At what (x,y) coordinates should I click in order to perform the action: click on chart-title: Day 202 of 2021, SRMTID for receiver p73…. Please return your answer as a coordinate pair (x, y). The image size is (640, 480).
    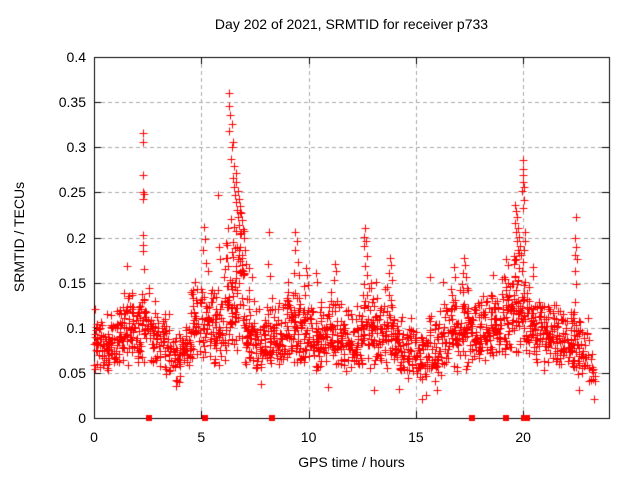
    Looking at the image, I should click on (351, 24).